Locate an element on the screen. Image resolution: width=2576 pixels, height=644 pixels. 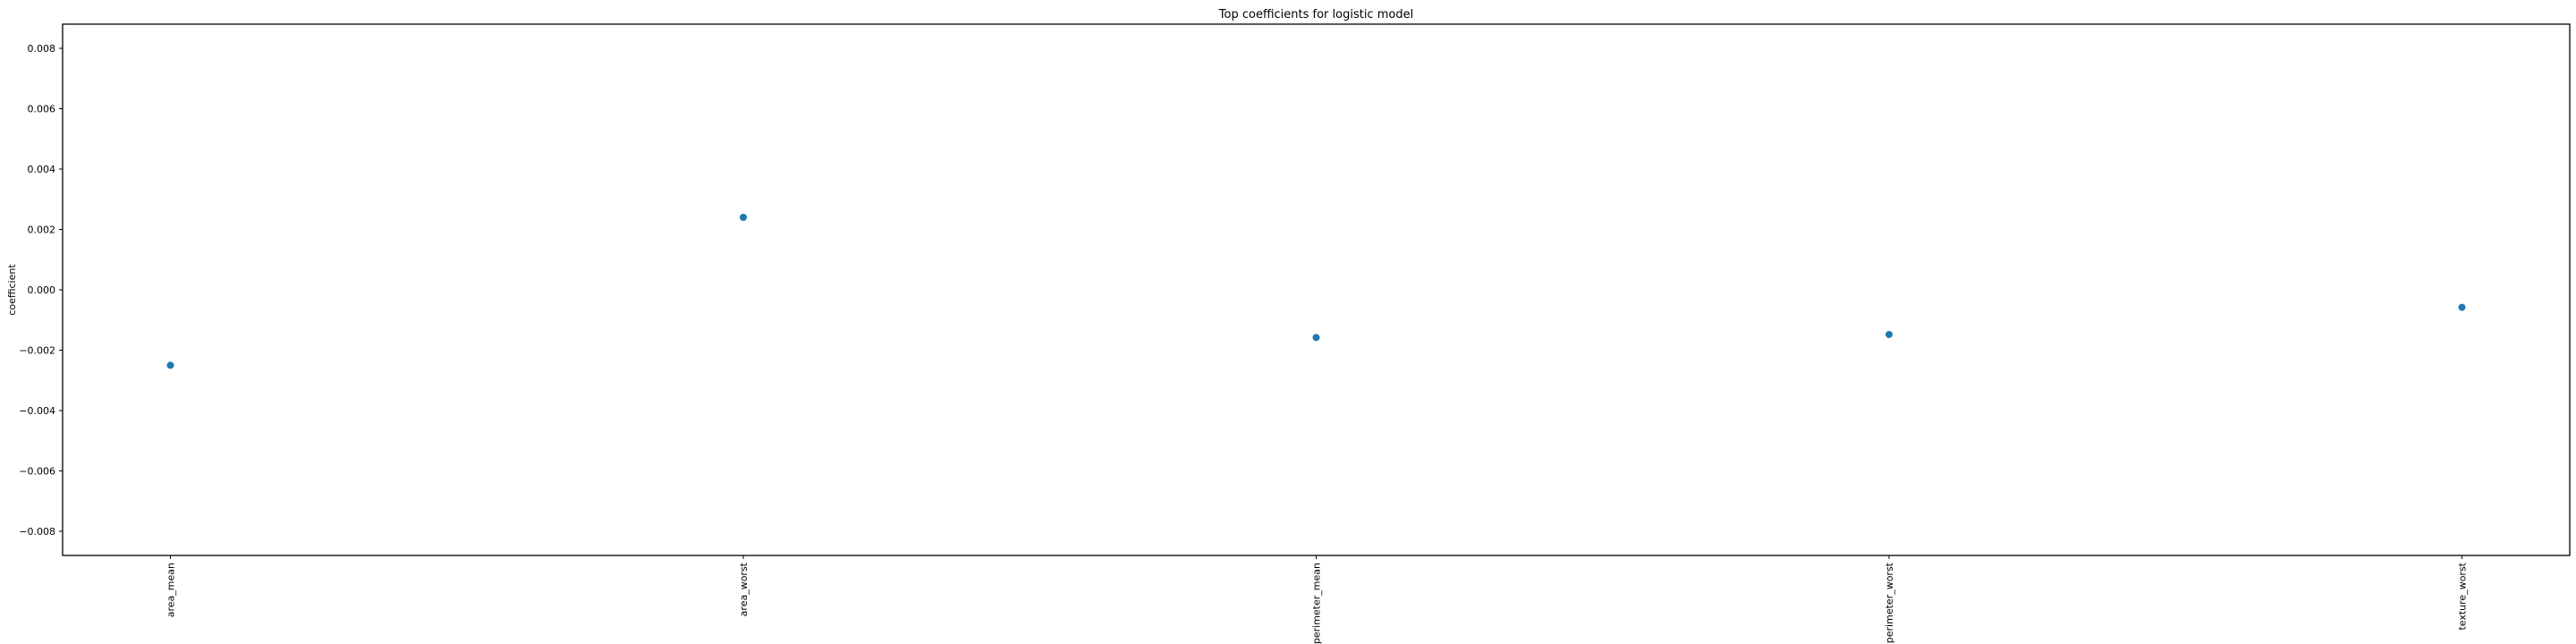
chart-title: Top coefficients for logistic model is located at coordinates (1315, 14).